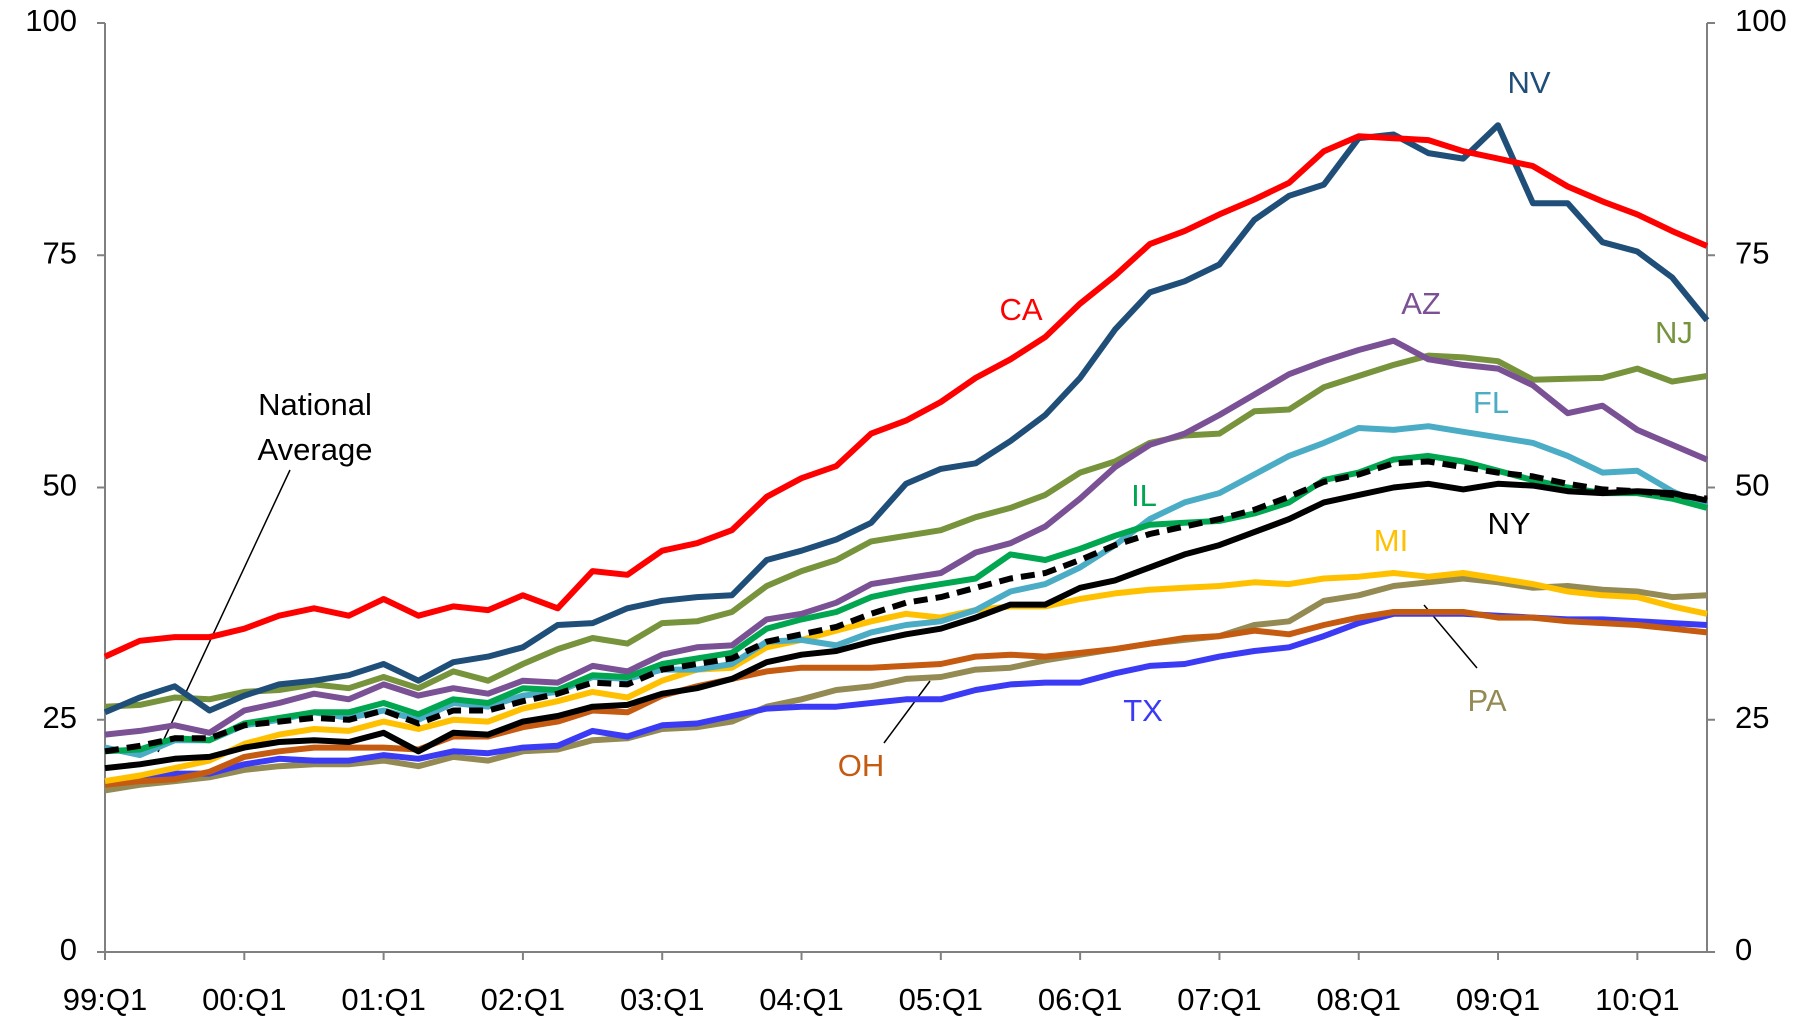  Describe the element at coordinates (315, 427) in the screenshot. I see `series-label: National Average` at that location.